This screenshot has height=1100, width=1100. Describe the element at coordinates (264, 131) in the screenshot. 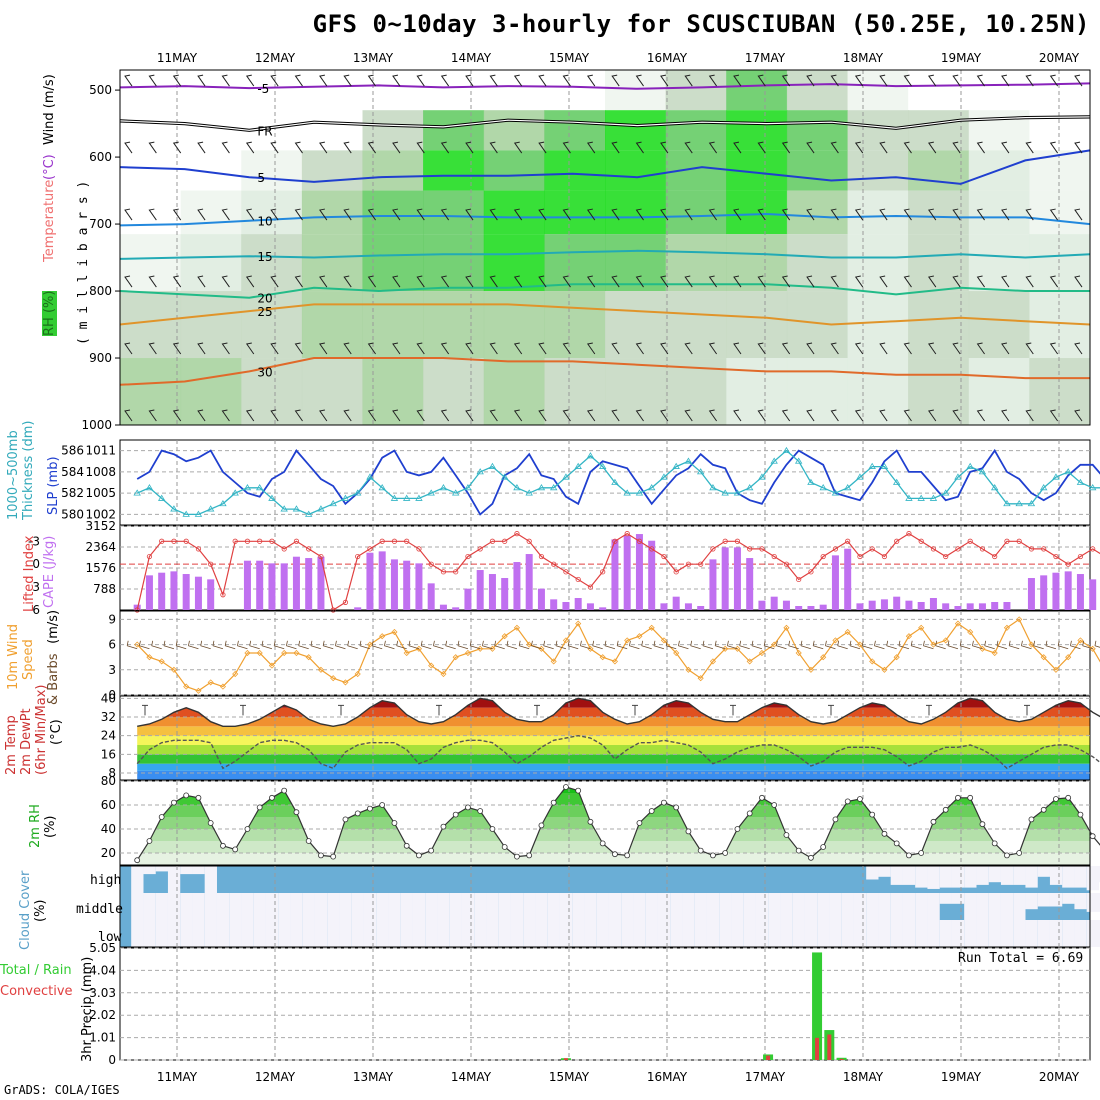

I see `temperature-contour-label-0: FR` at that location.